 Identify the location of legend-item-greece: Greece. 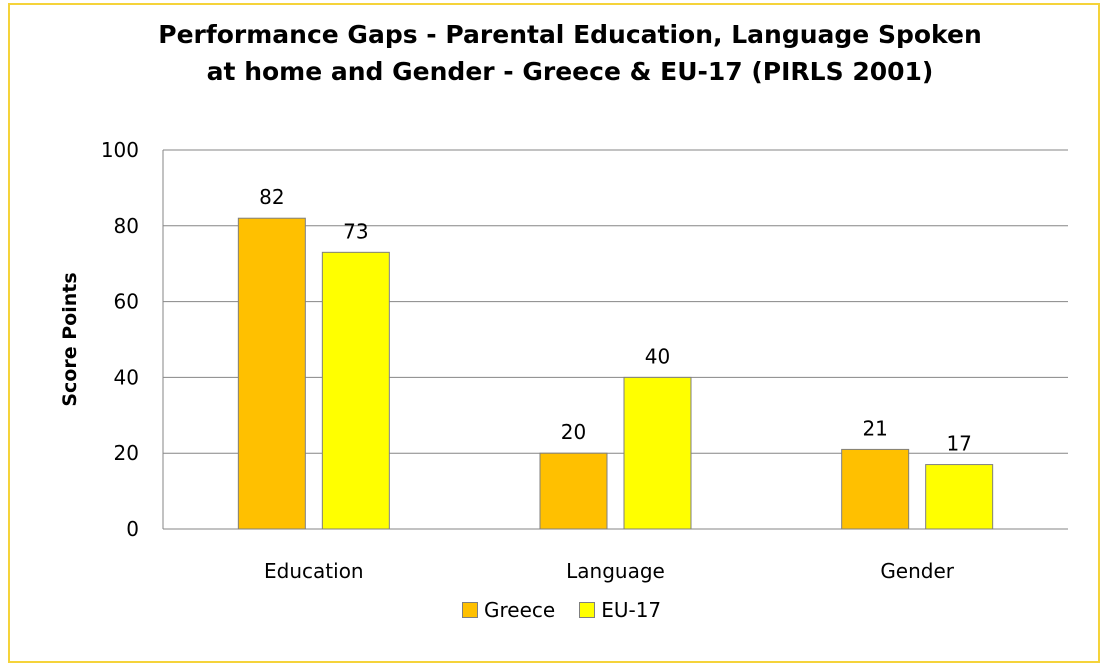
(508, 610).